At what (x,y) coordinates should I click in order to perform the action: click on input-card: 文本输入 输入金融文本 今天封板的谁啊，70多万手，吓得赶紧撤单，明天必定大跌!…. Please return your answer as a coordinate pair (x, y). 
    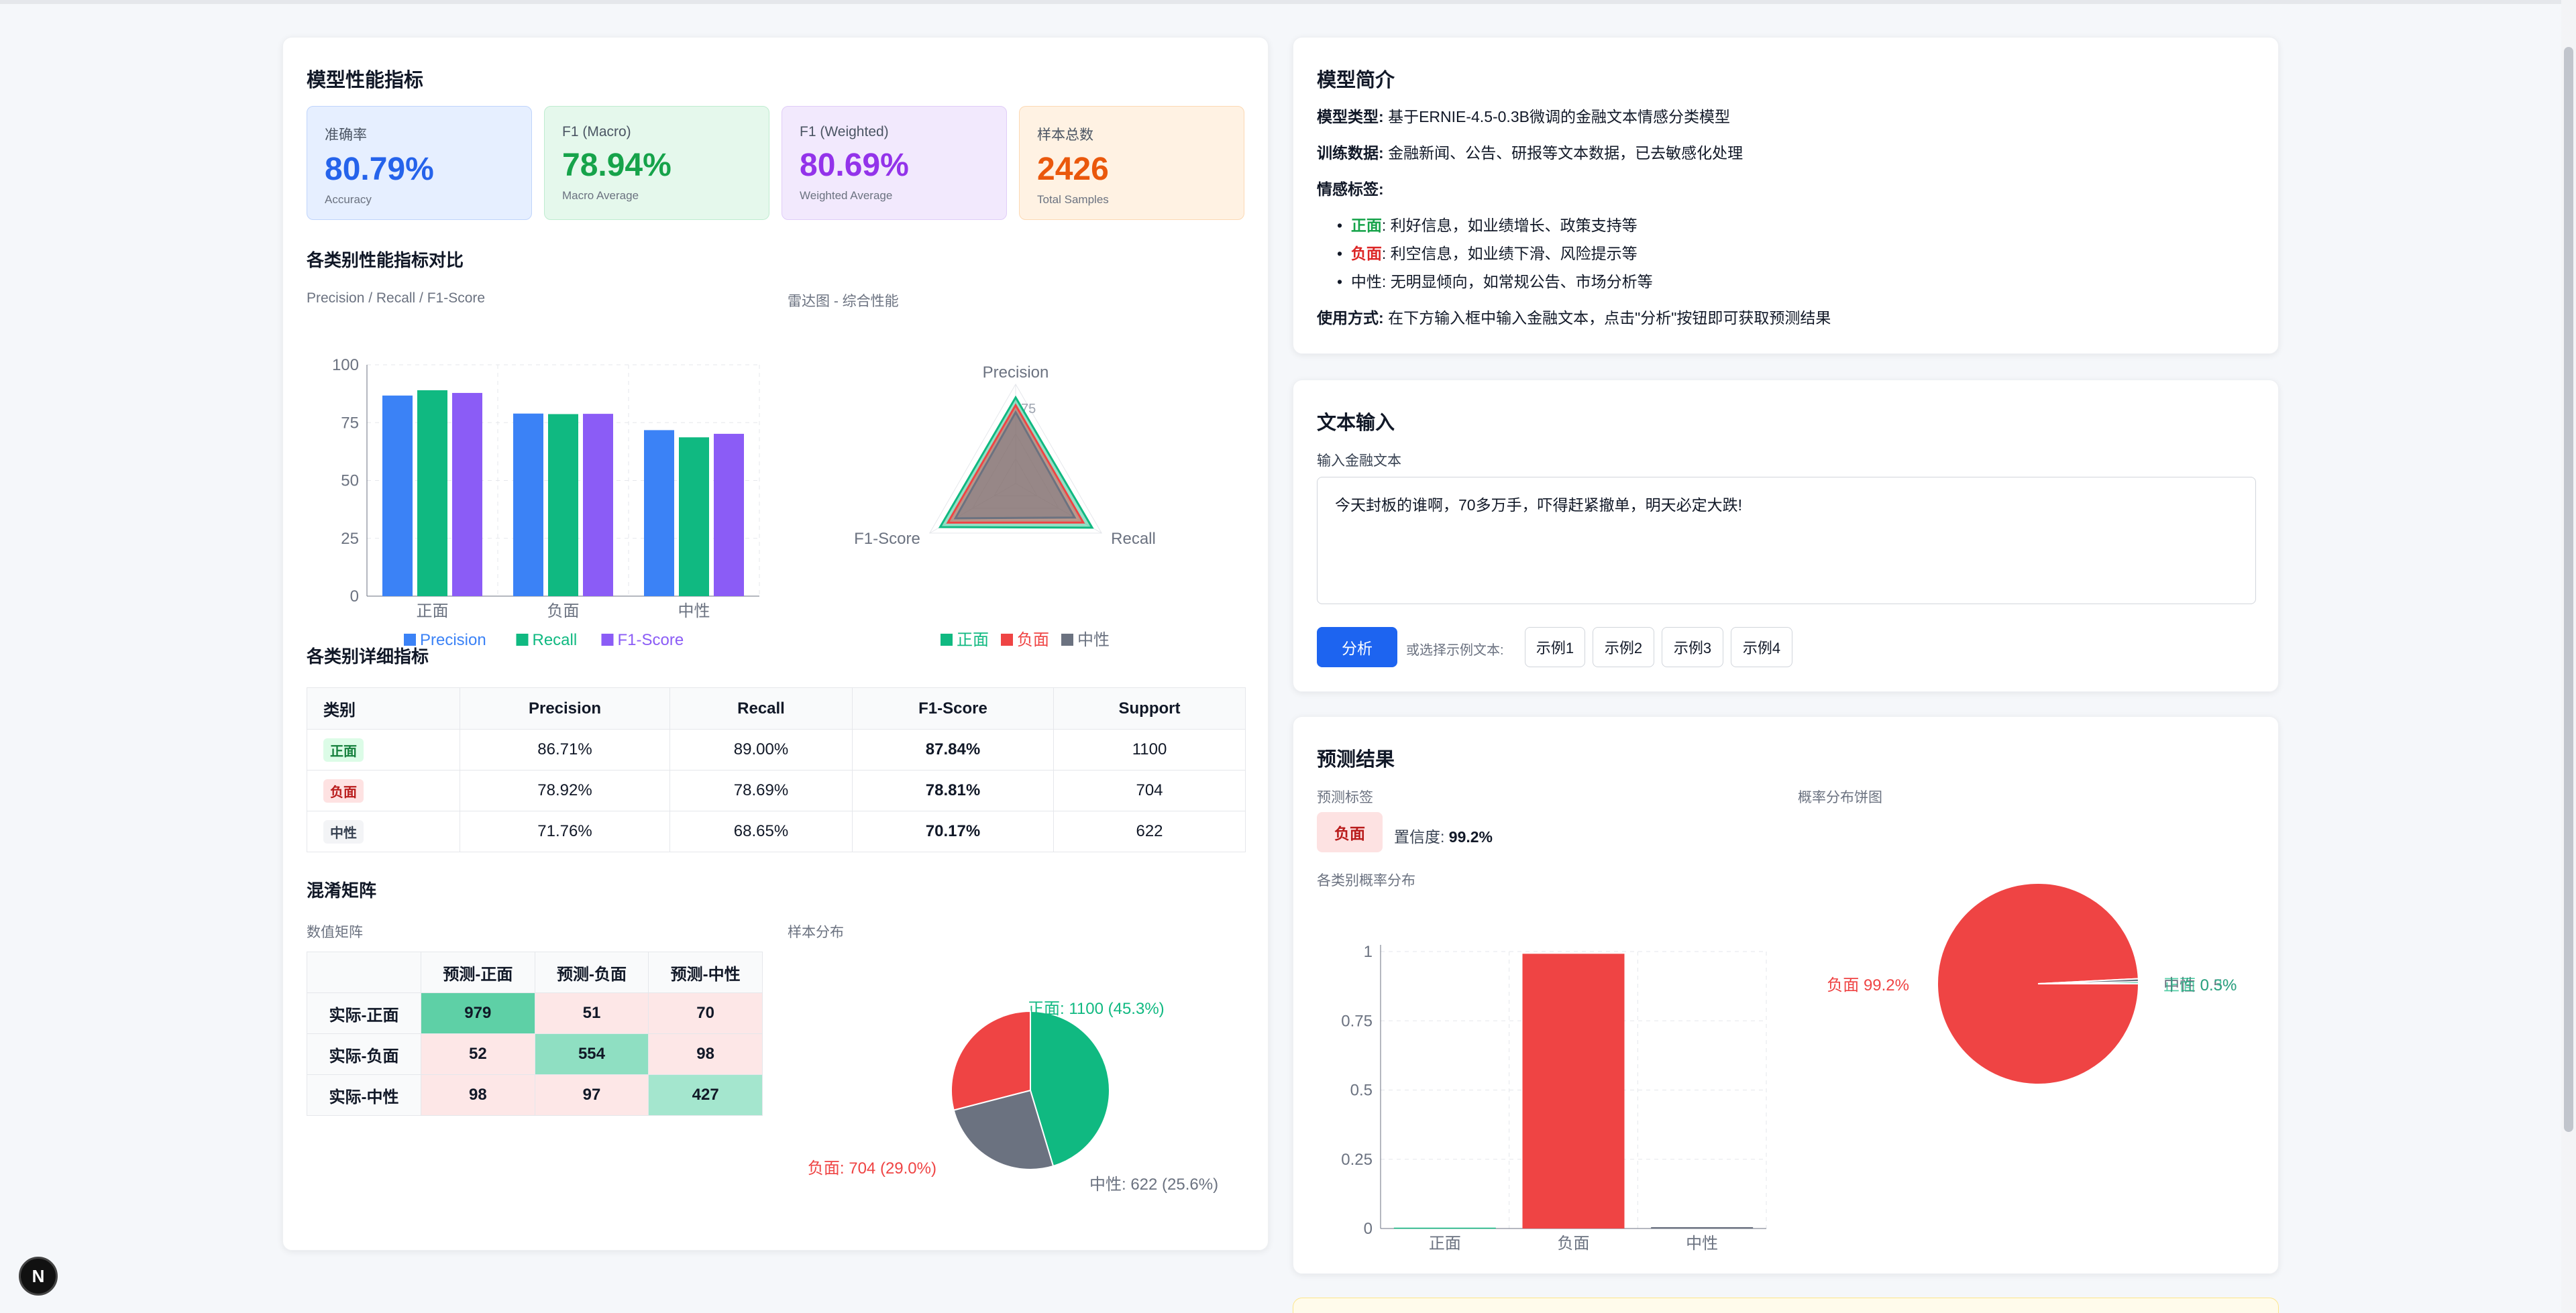
    Looking at the image, I should click on (1786, 536).